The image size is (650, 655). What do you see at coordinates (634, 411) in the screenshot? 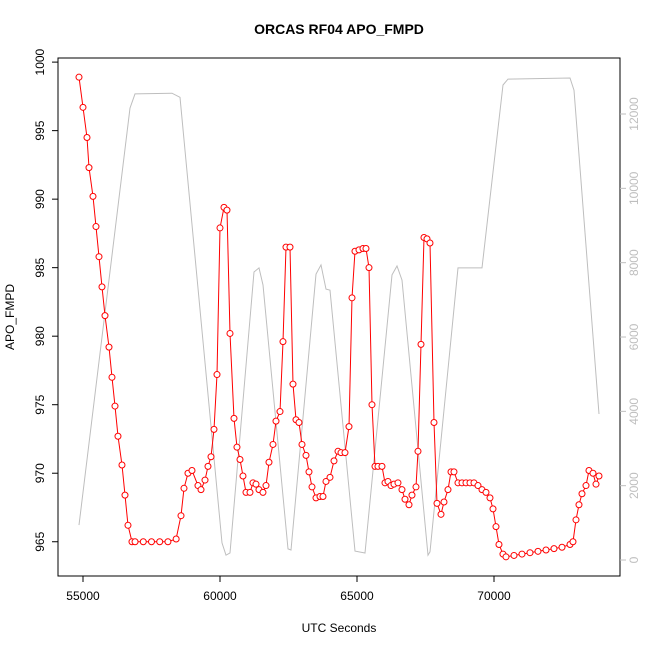
I see `y2-tick-label: 4000` at bounding box center [634, 411].